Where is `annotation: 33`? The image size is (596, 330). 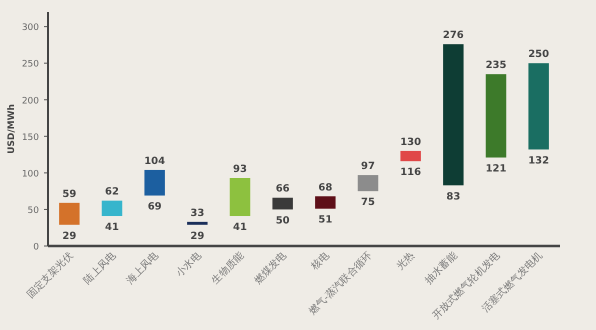 annotation: 33 is located at coordinates (197, 213).